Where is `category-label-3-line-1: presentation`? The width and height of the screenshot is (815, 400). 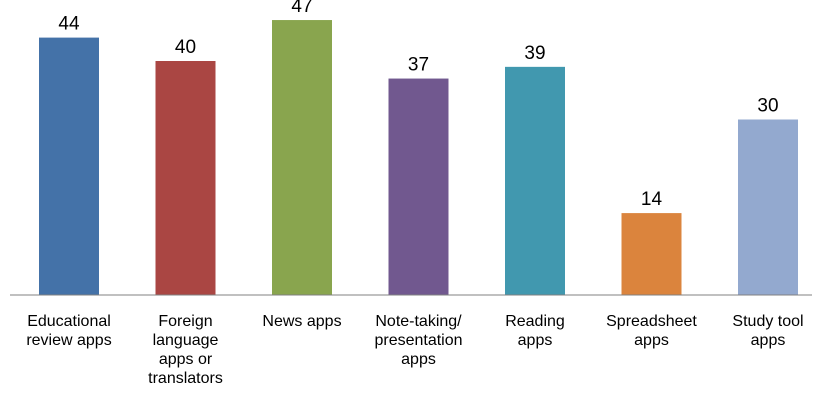
category-label-3-line-1: presentation is located at coordinates (418, 340).